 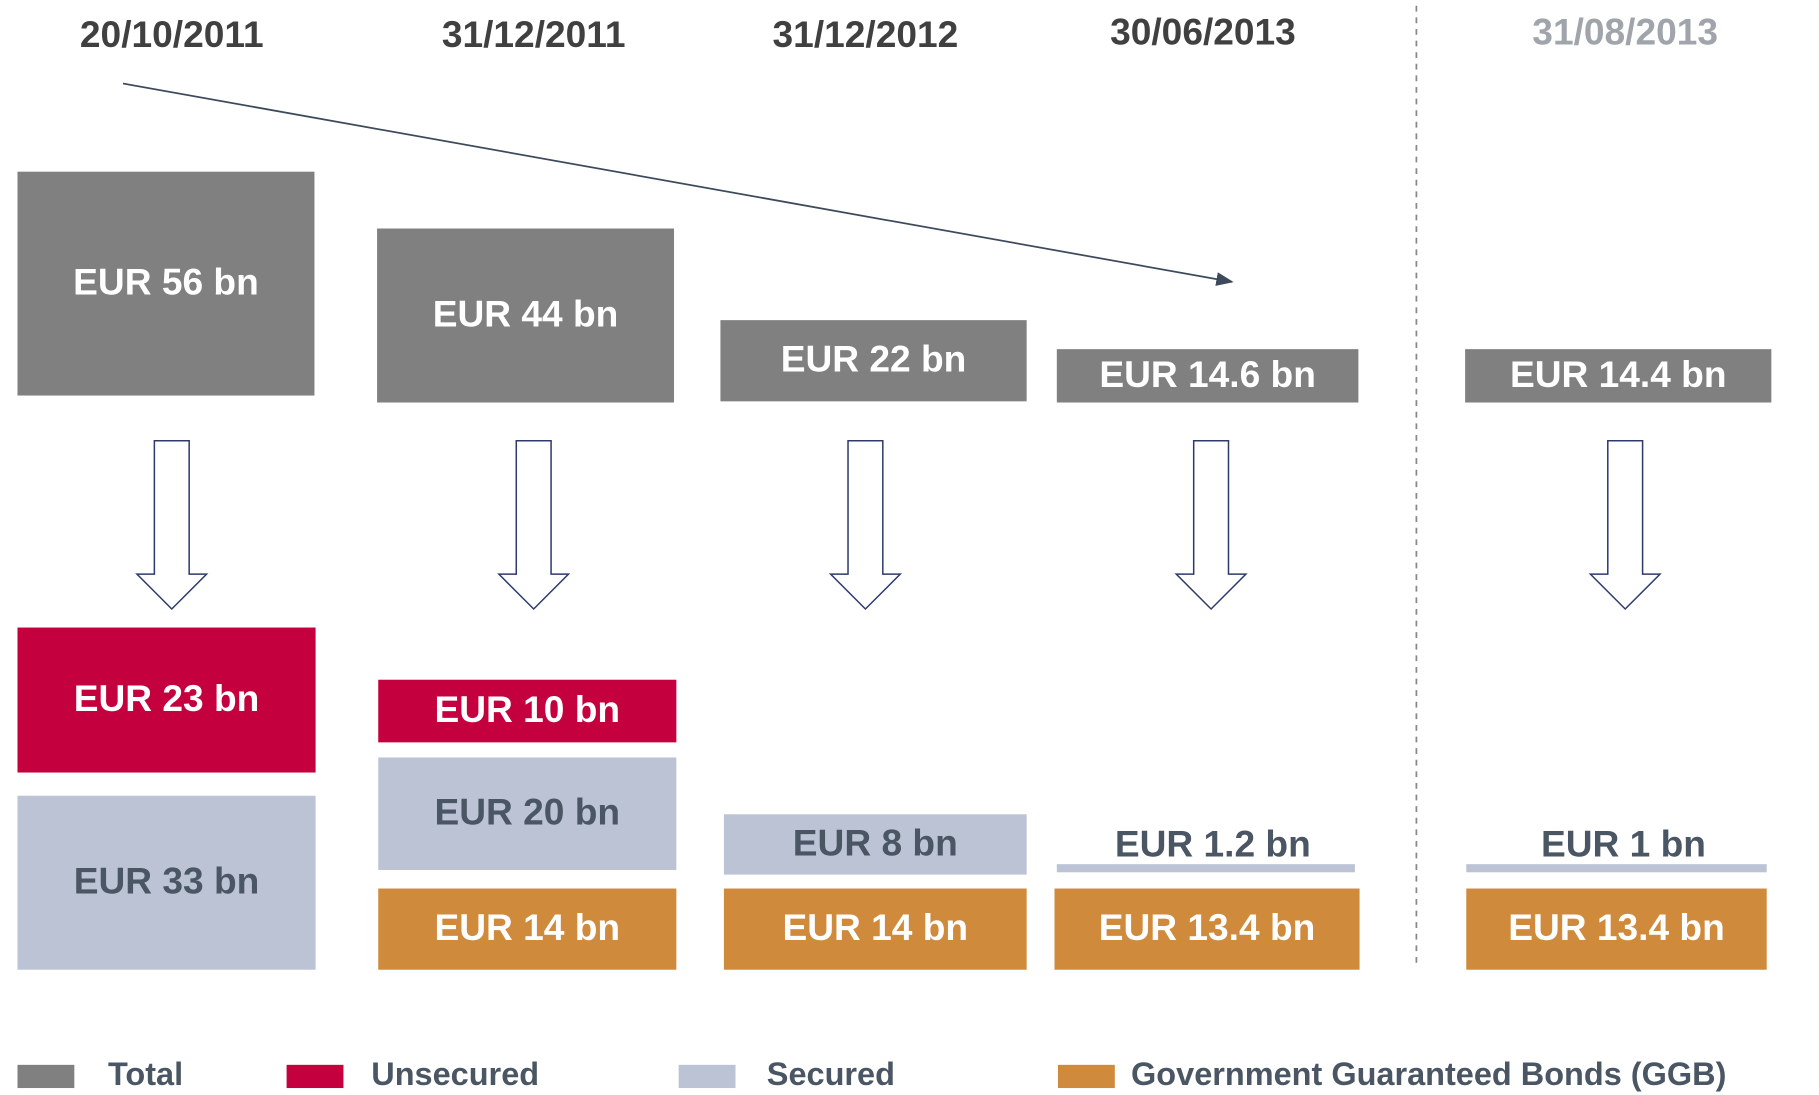 What do you see at coordinates (534, 34) in the screenshot?
I see `date: 31/12/2011` at bounding box center [534, 34].